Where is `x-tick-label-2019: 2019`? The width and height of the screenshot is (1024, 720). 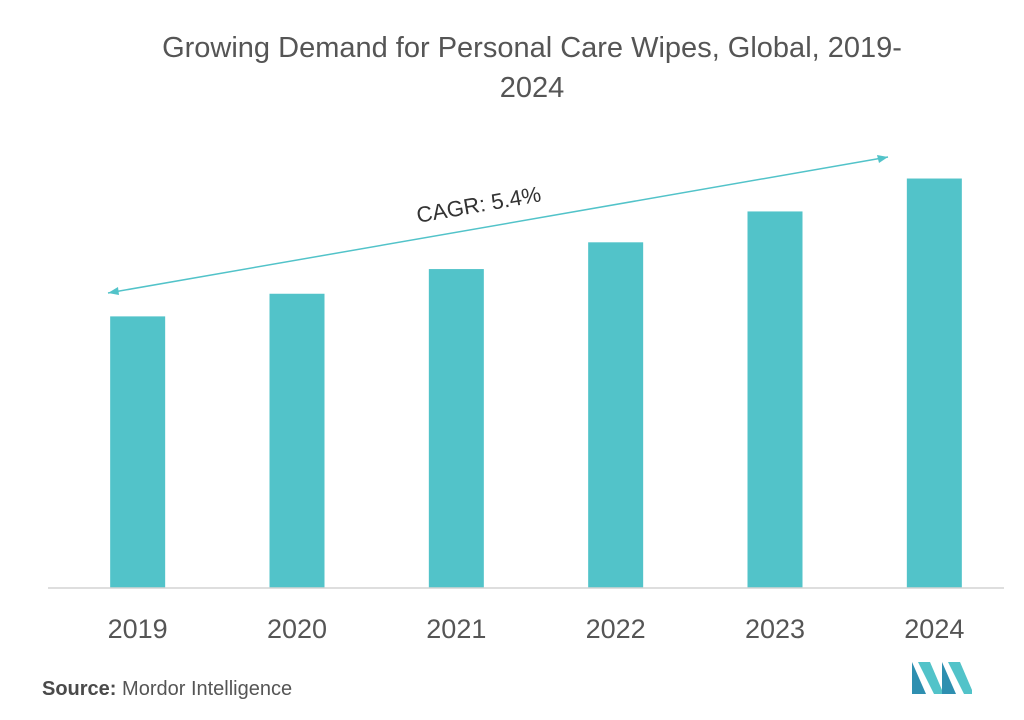 x-tick-label-2019: 2019 is located at coordinates (138, 629).